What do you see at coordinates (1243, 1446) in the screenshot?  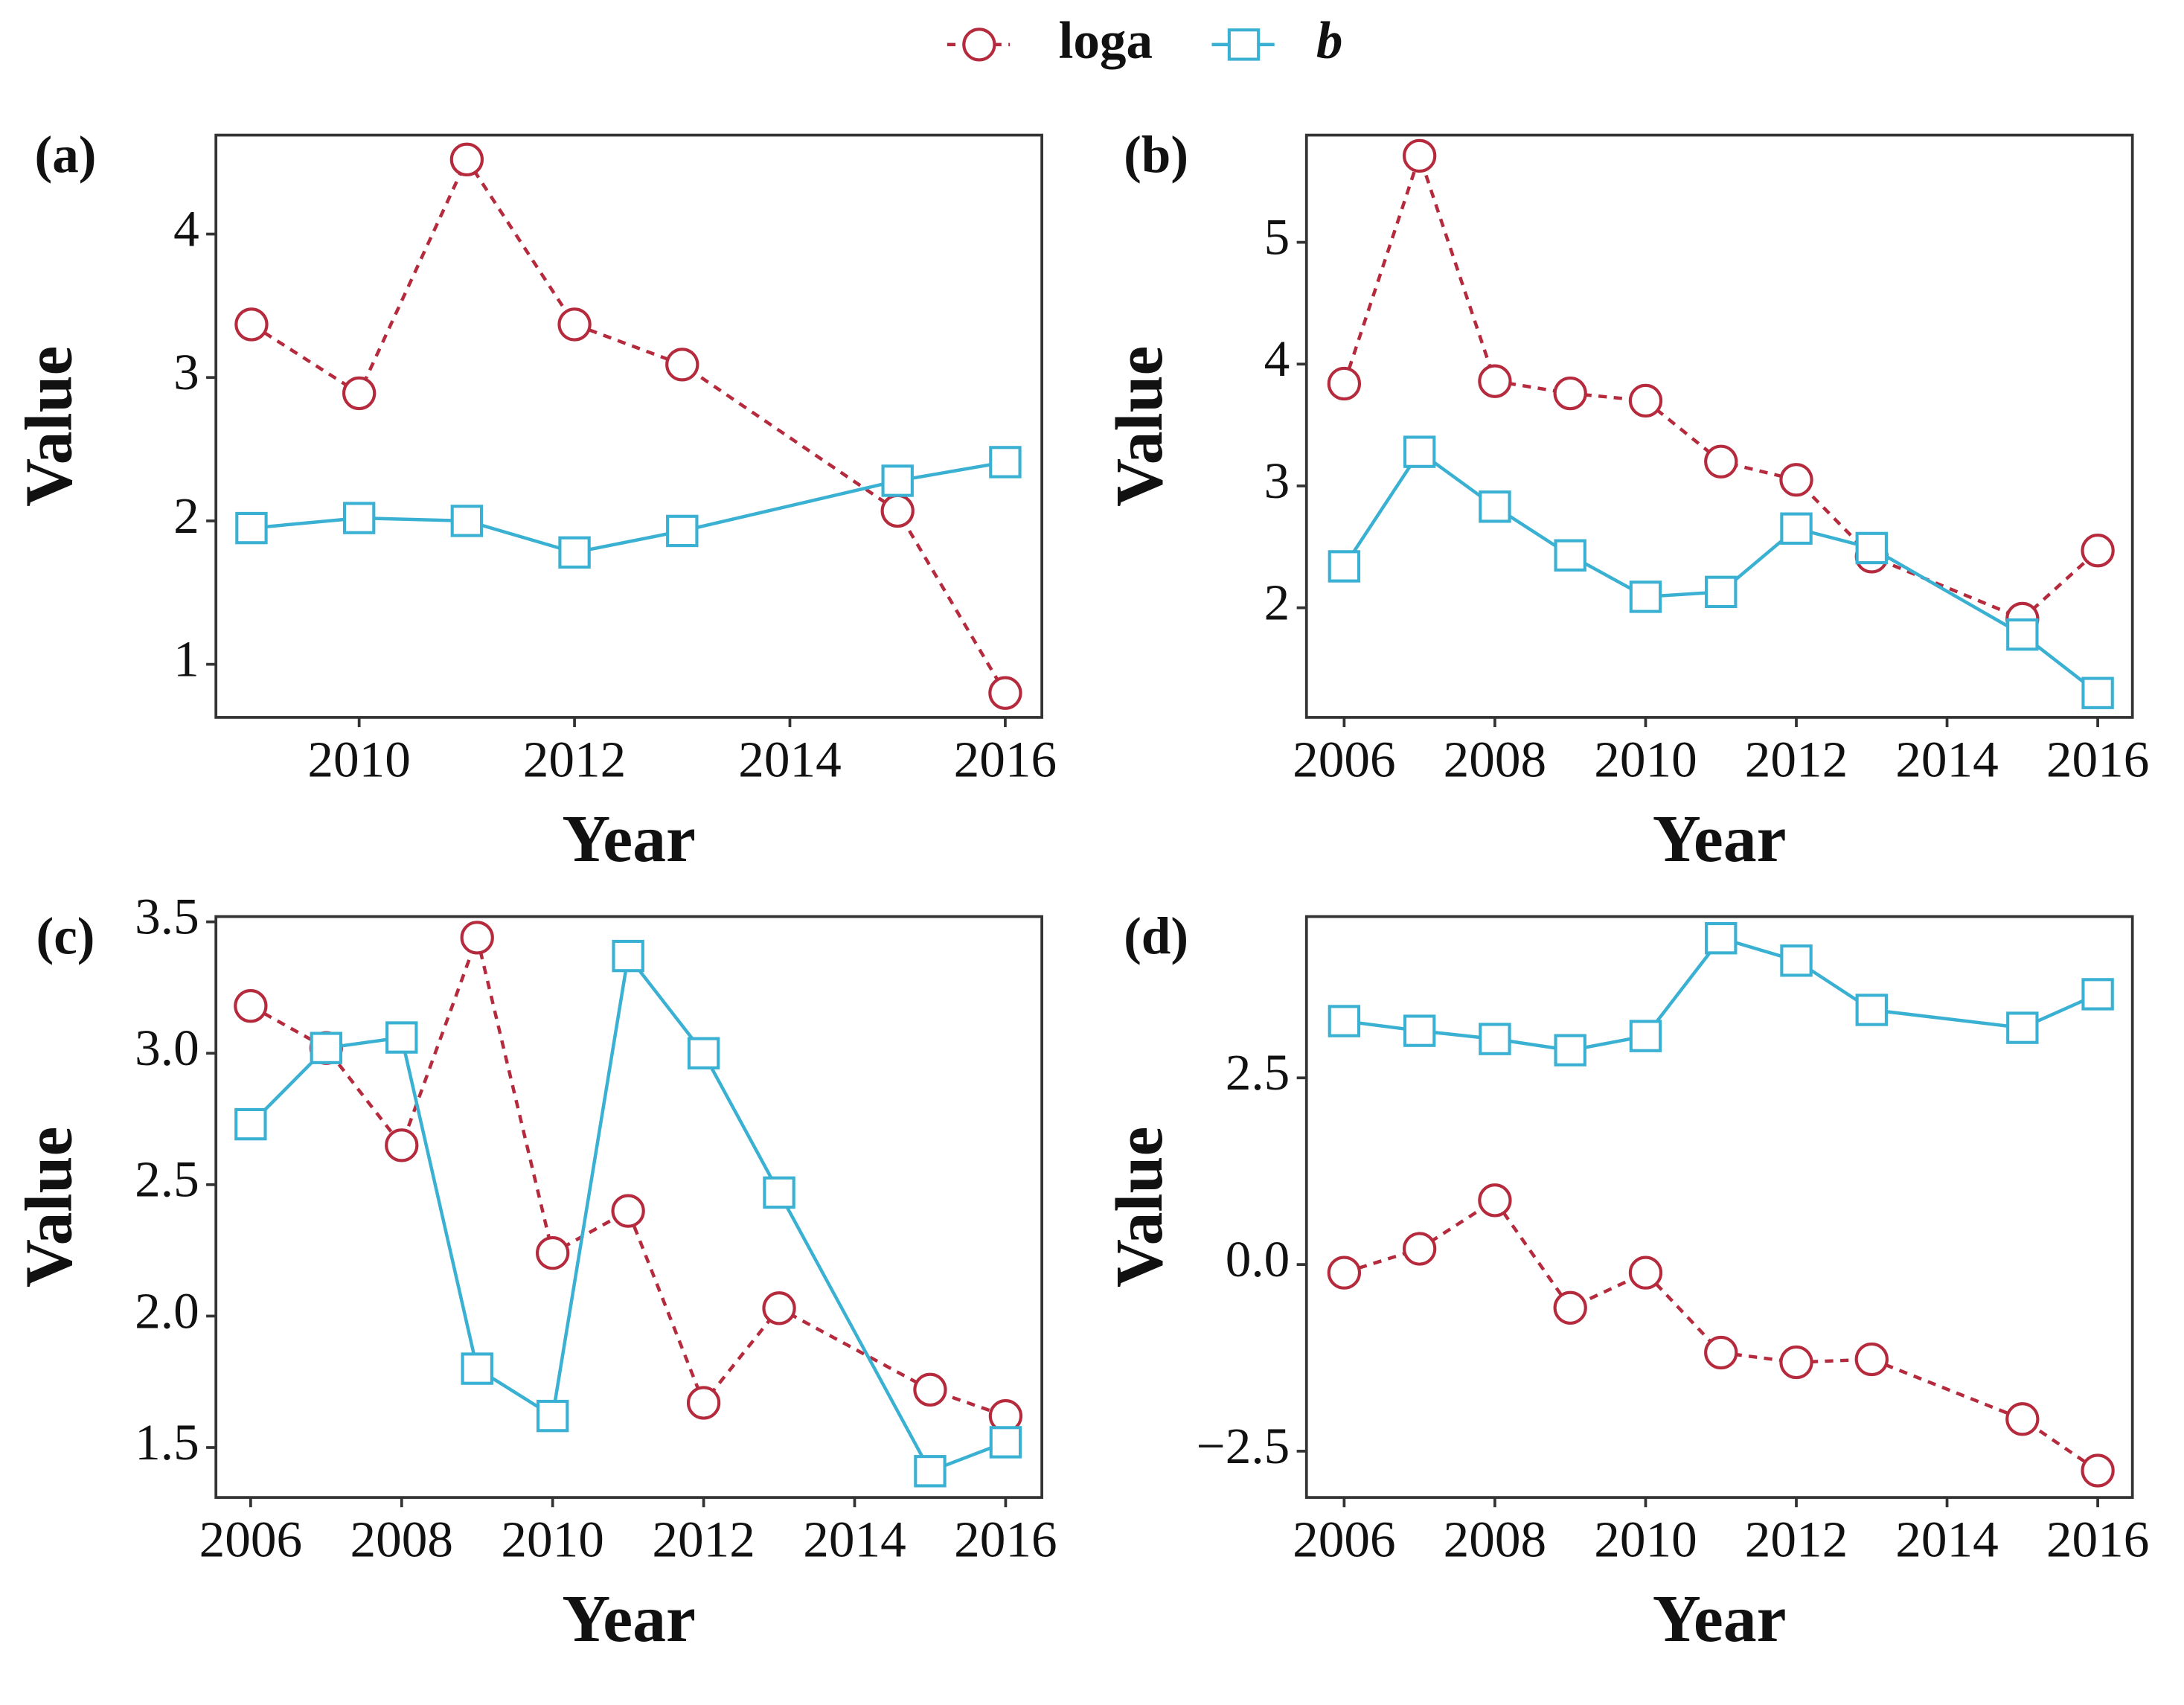 I see `y-tick-label: −2.5` at bounding box center [1243, 1446].